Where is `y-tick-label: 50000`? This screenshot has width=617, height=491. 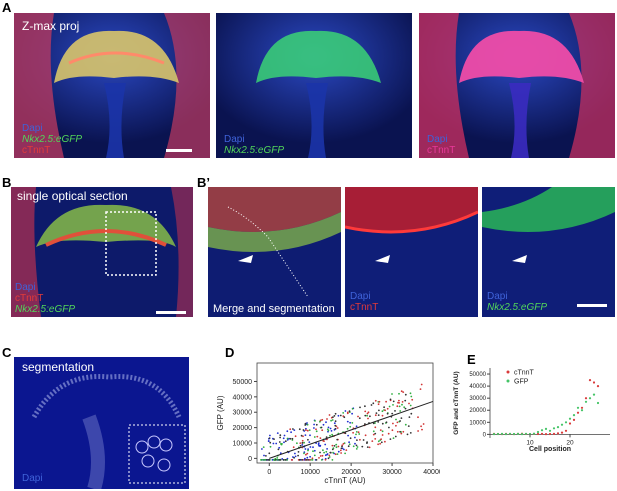 y-tick-label: 50000 is located at coordinates (243, 382).